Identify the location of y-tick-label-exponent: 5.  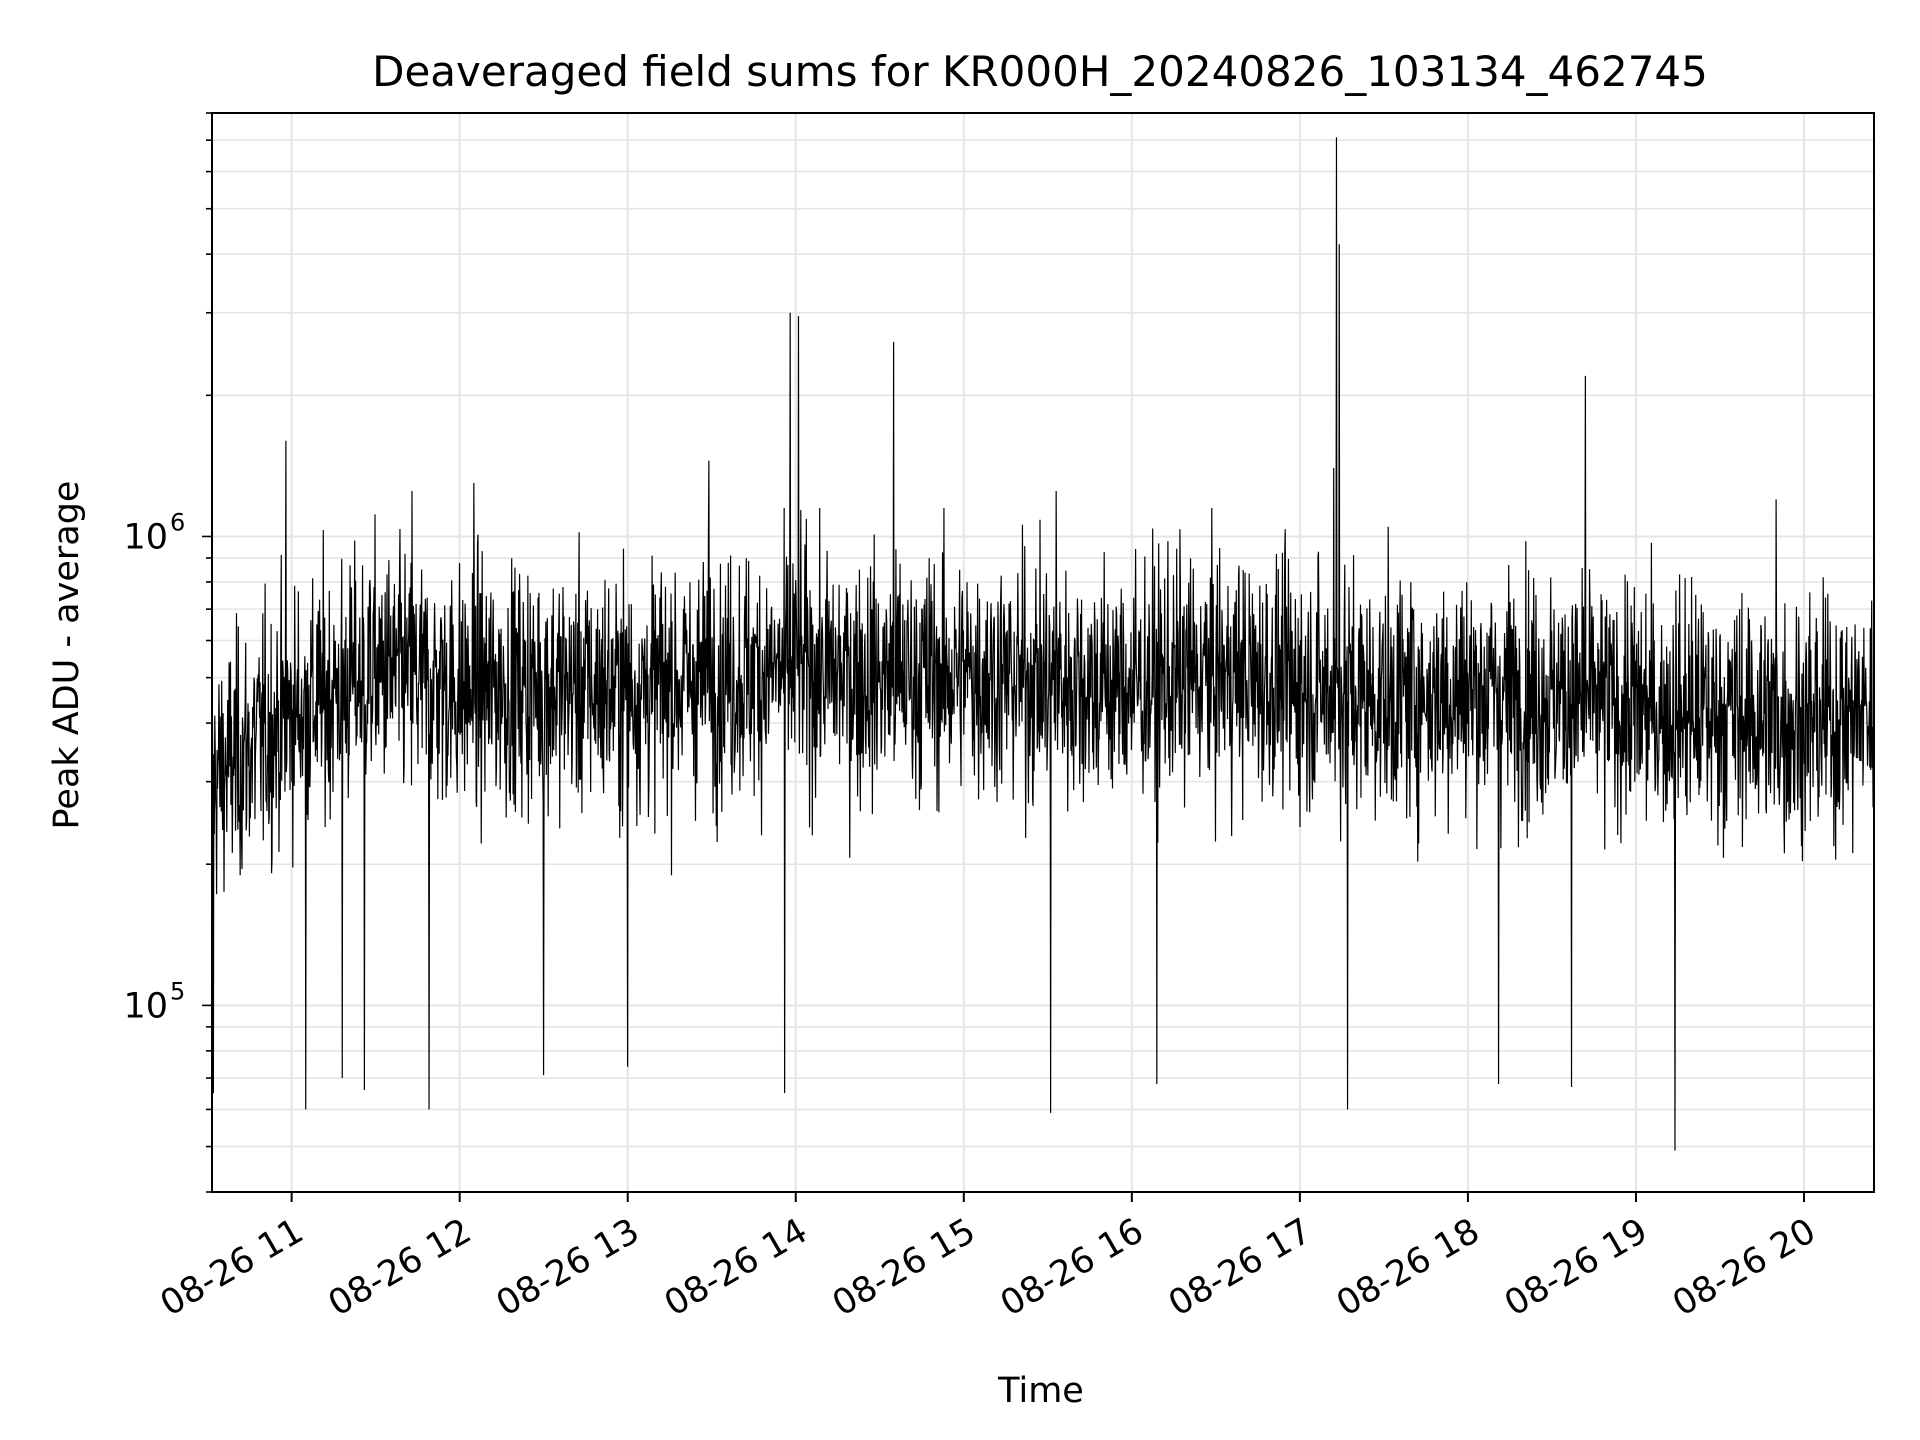
(177, 991).